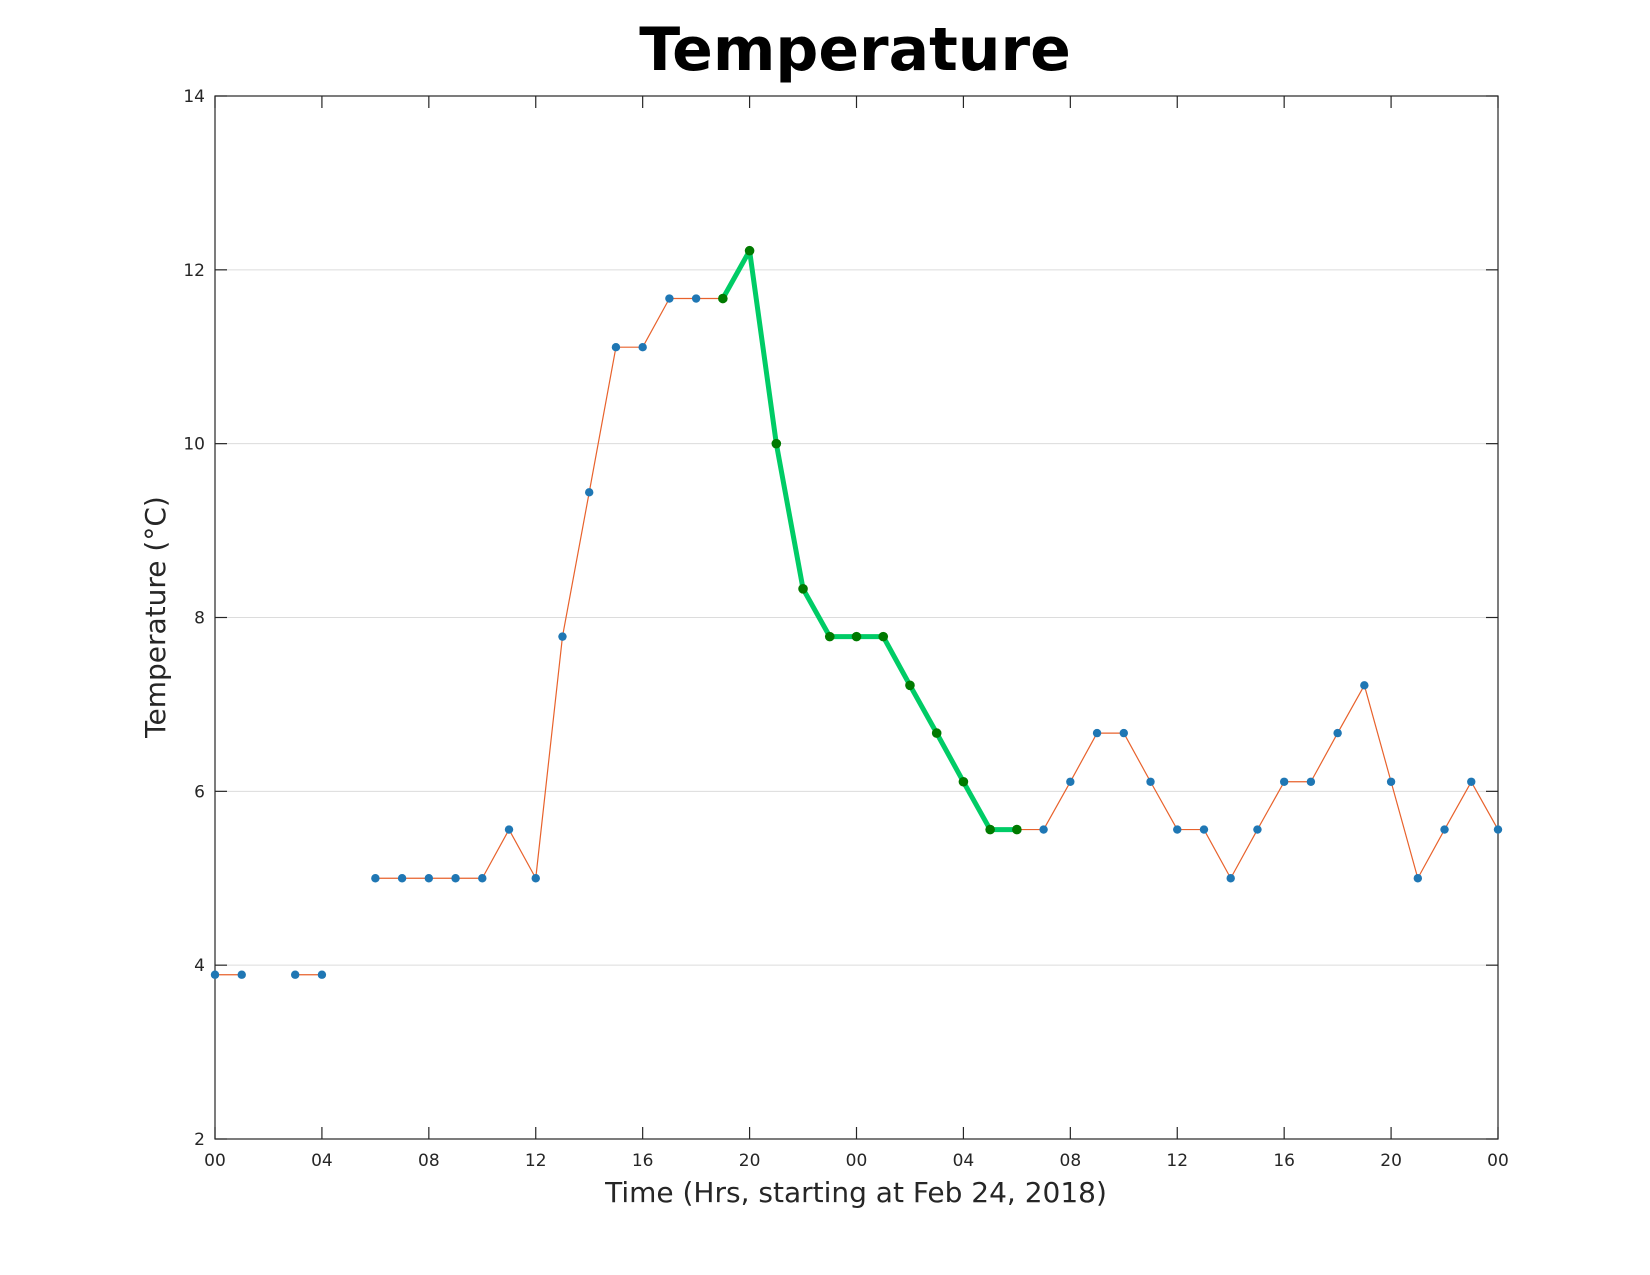 This screenshot has height=1275, width=1650. Describe the element at coordinates (194, 97) in the screenshot. I see `y-tick-label: 14` at that location.